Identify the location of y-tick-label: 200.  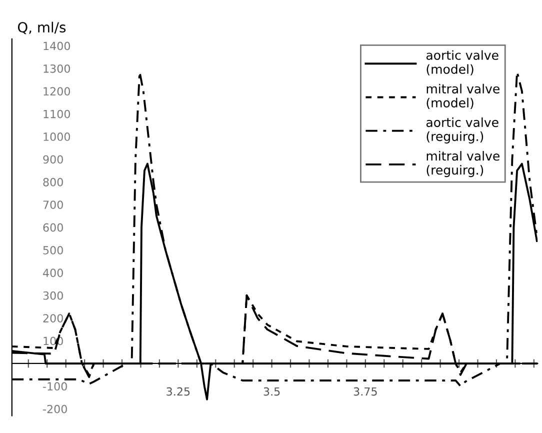
(53, 318).